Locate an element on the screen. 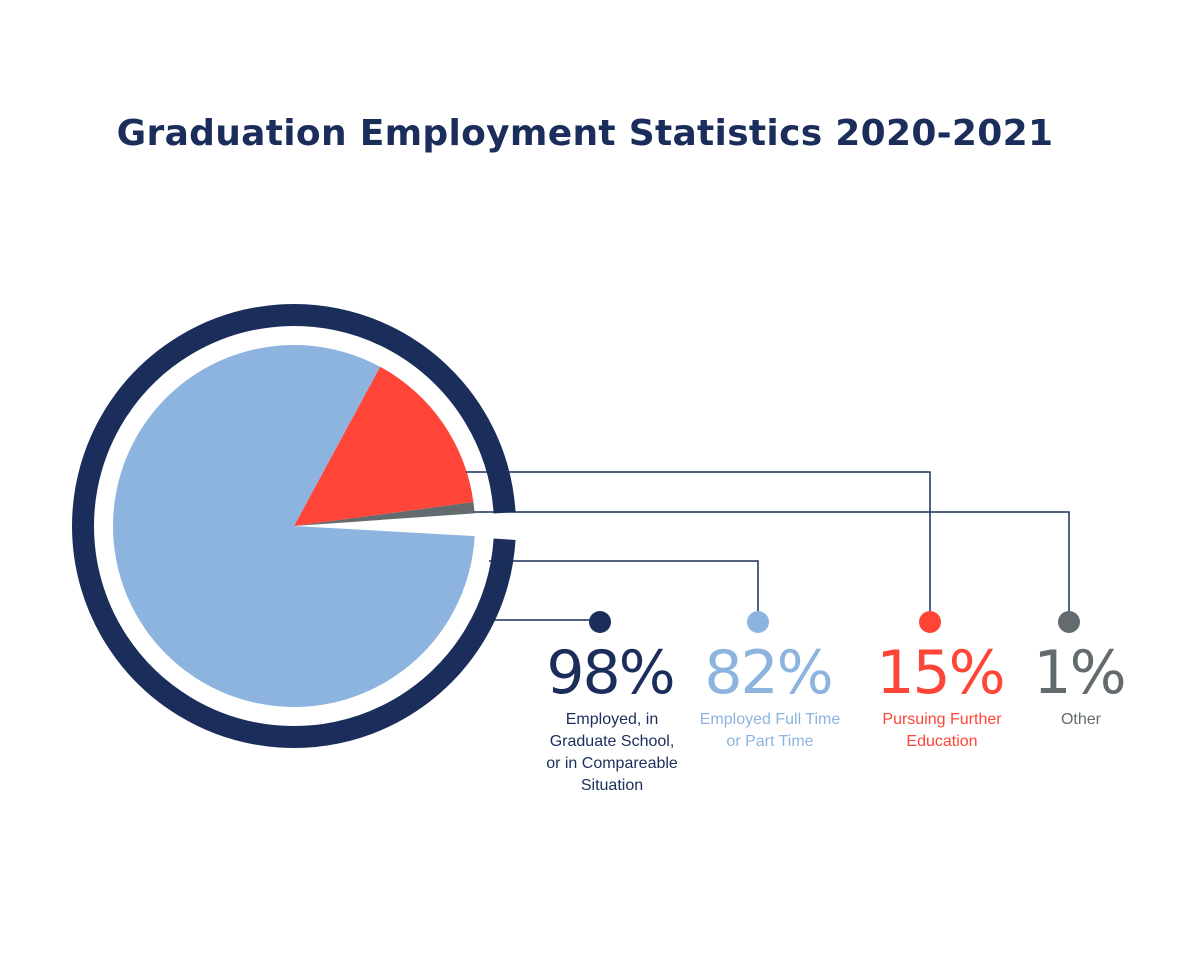 This screenshot has height=969, width=1200. leader-lines is located at coordinates (768, 546).